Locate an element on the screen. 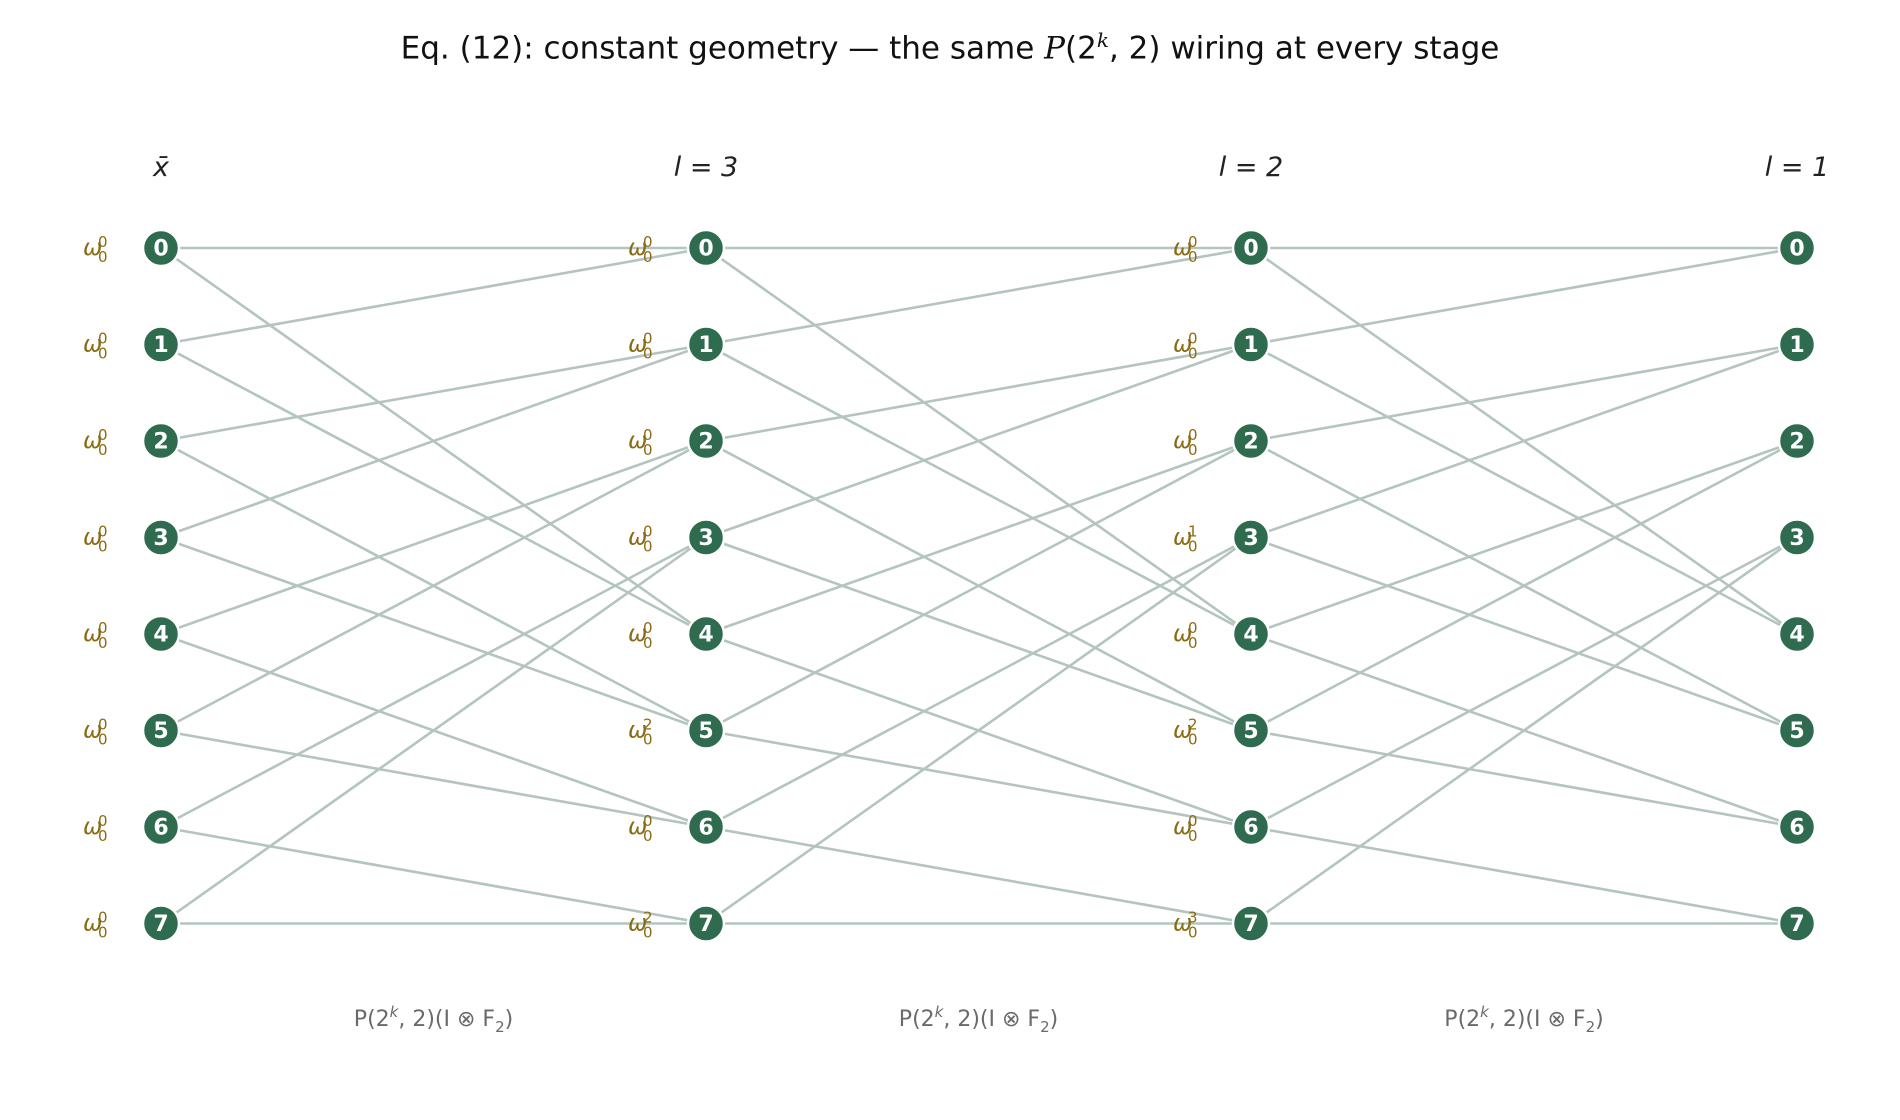 The image size is (1900, 1120). twiddle-c2-5: ω02 is located at coordinates (1185, 732).